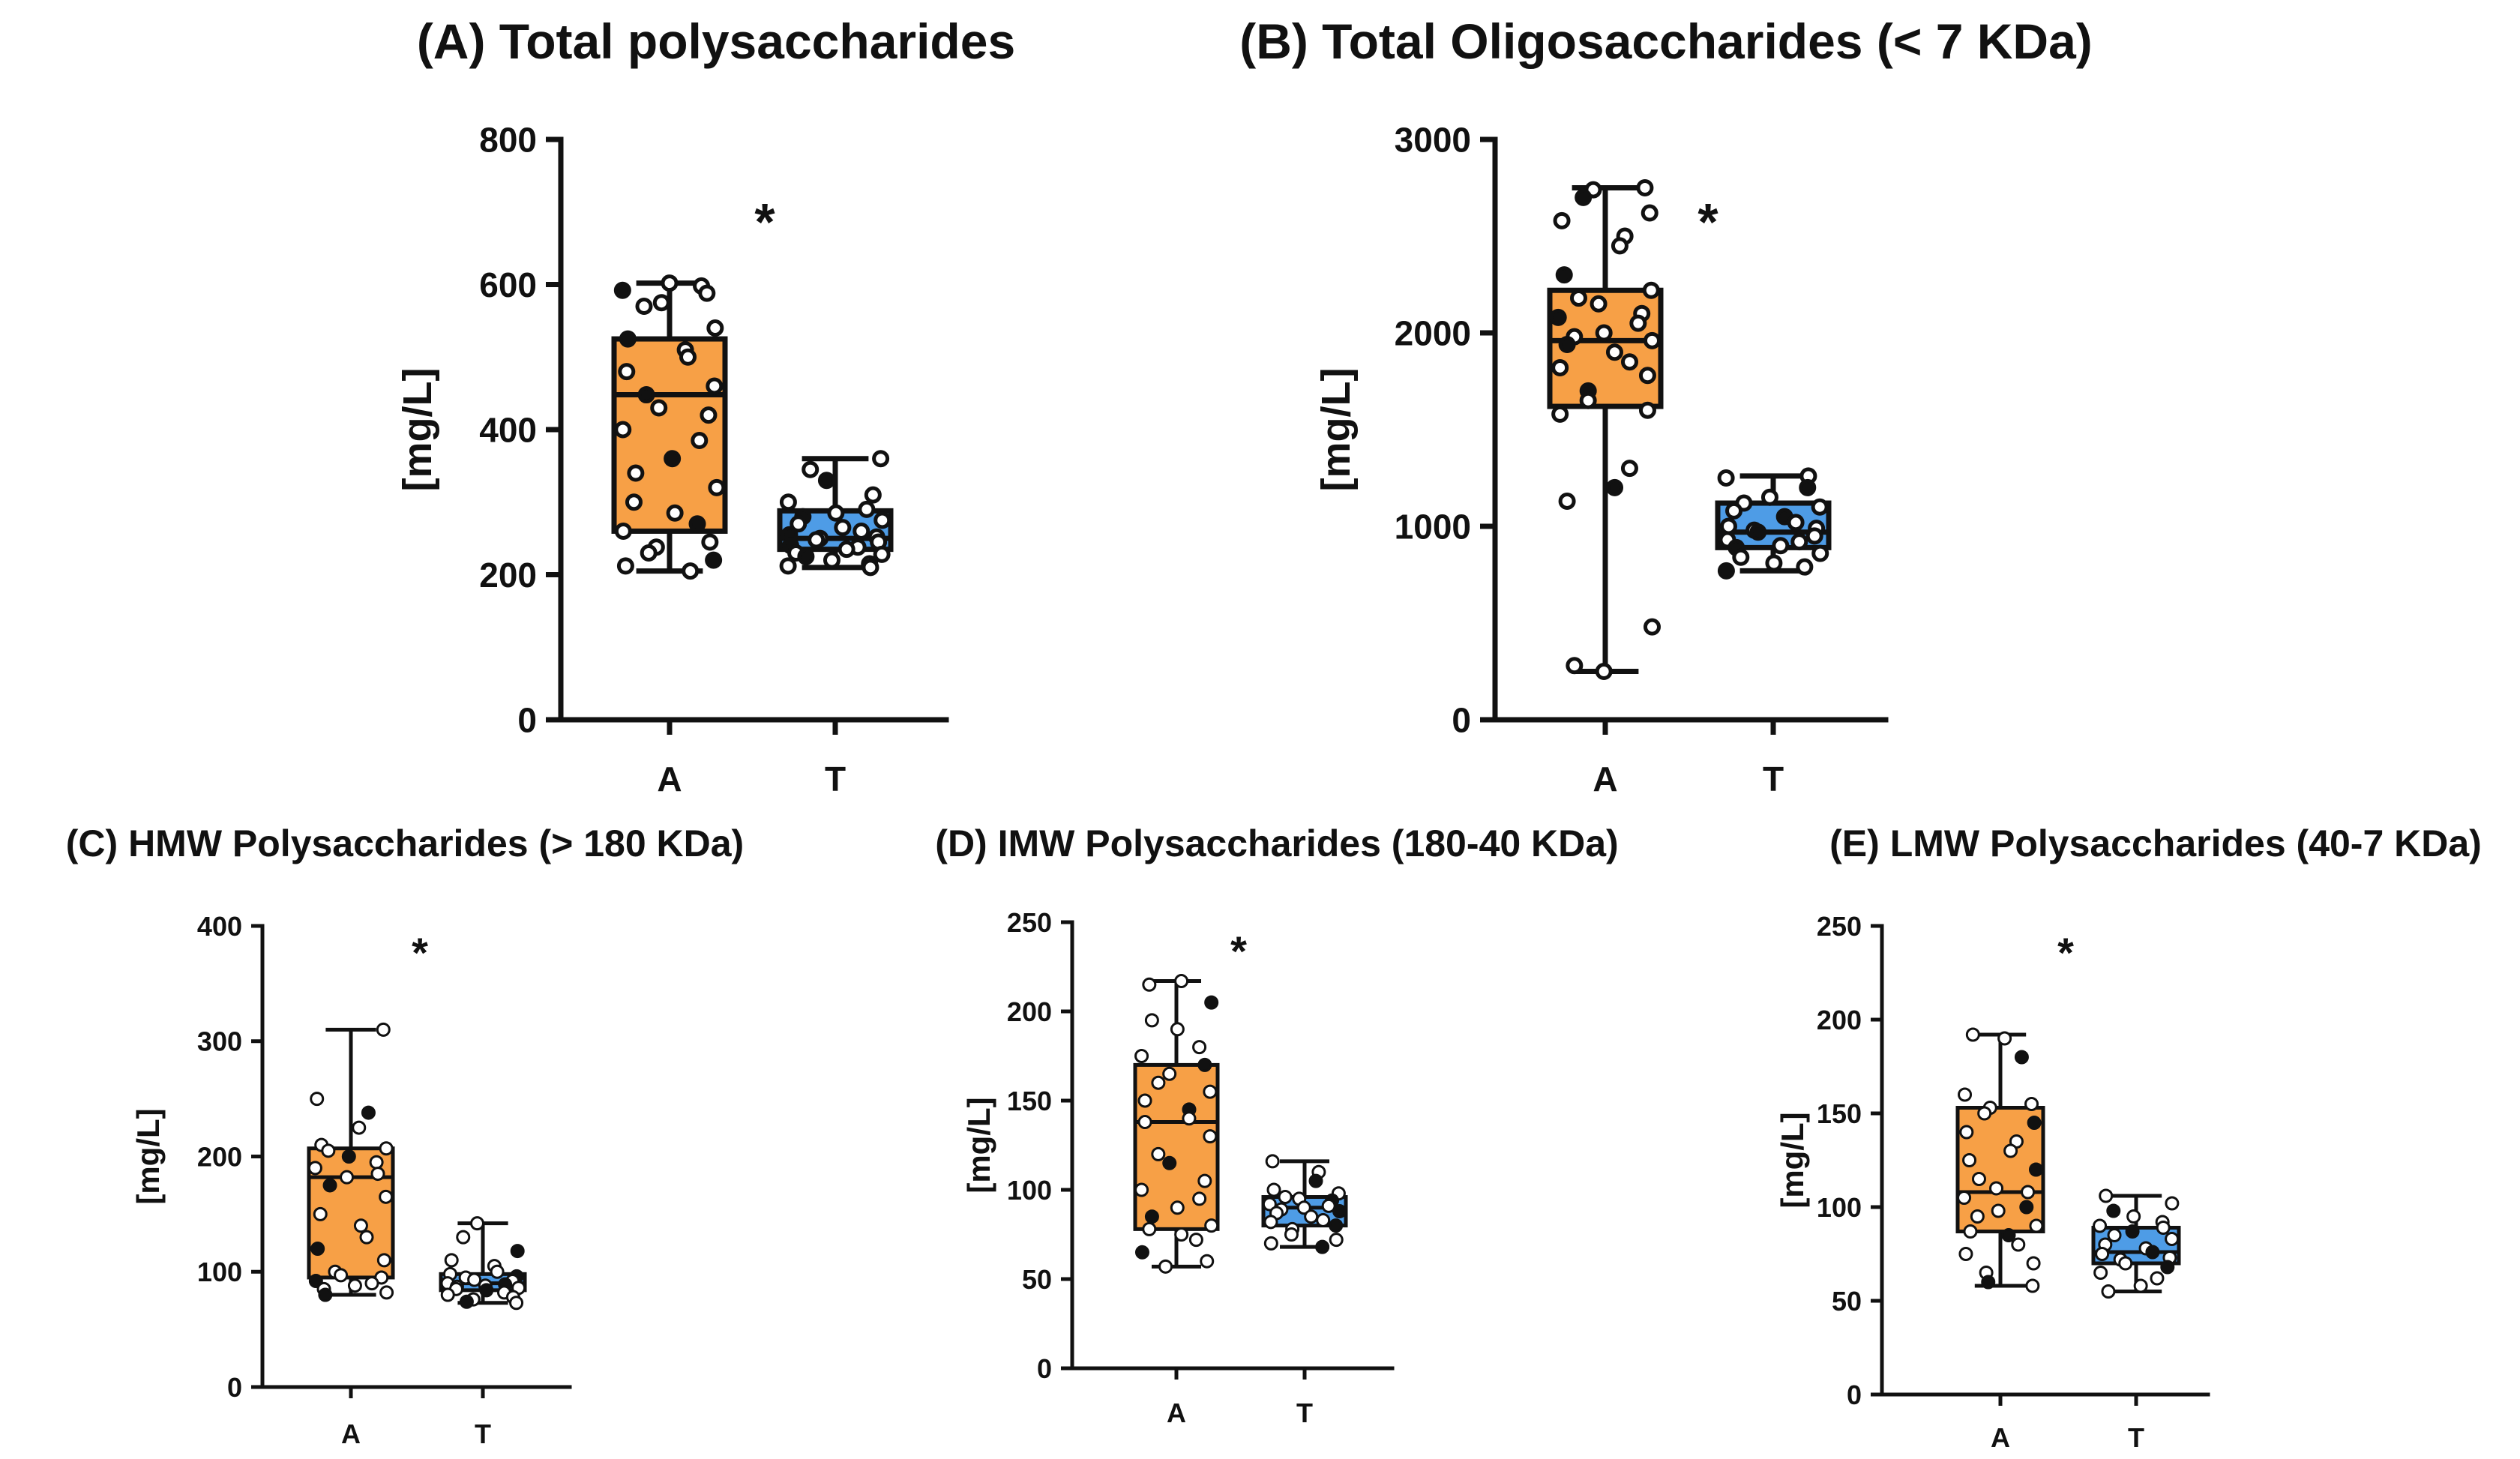 The width and height of the screenshot is (2520, 1459). What do you see at coordinates (1666, 41) in the screenshot?
I see `panel-title: (B) Total Oligosaccharides (< 7 KDa)` at bounding box center [1666, 41].